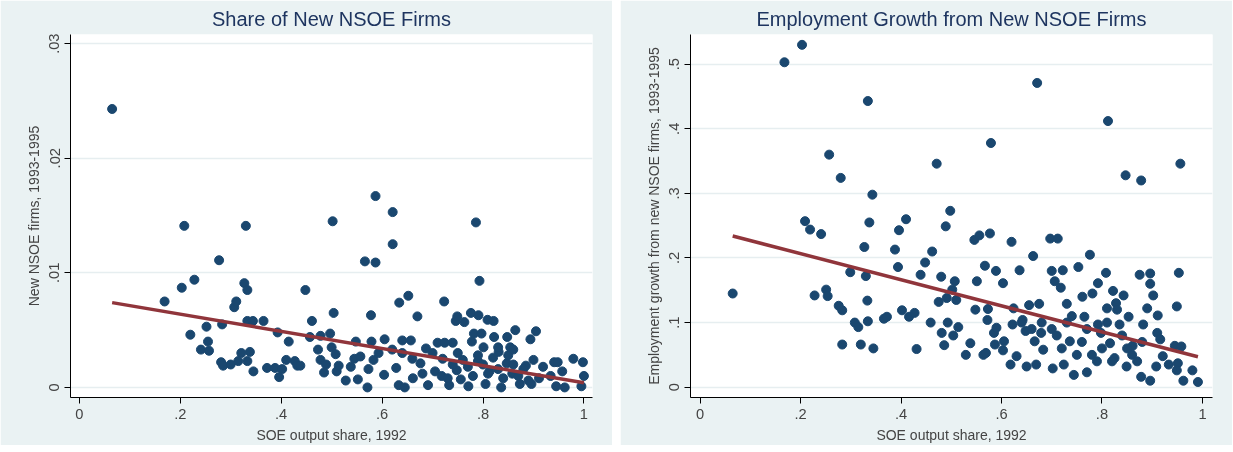 The width and height of the screenshot is (1233, 452). I want to click on y-tick-label: .3, so click(674, 193).